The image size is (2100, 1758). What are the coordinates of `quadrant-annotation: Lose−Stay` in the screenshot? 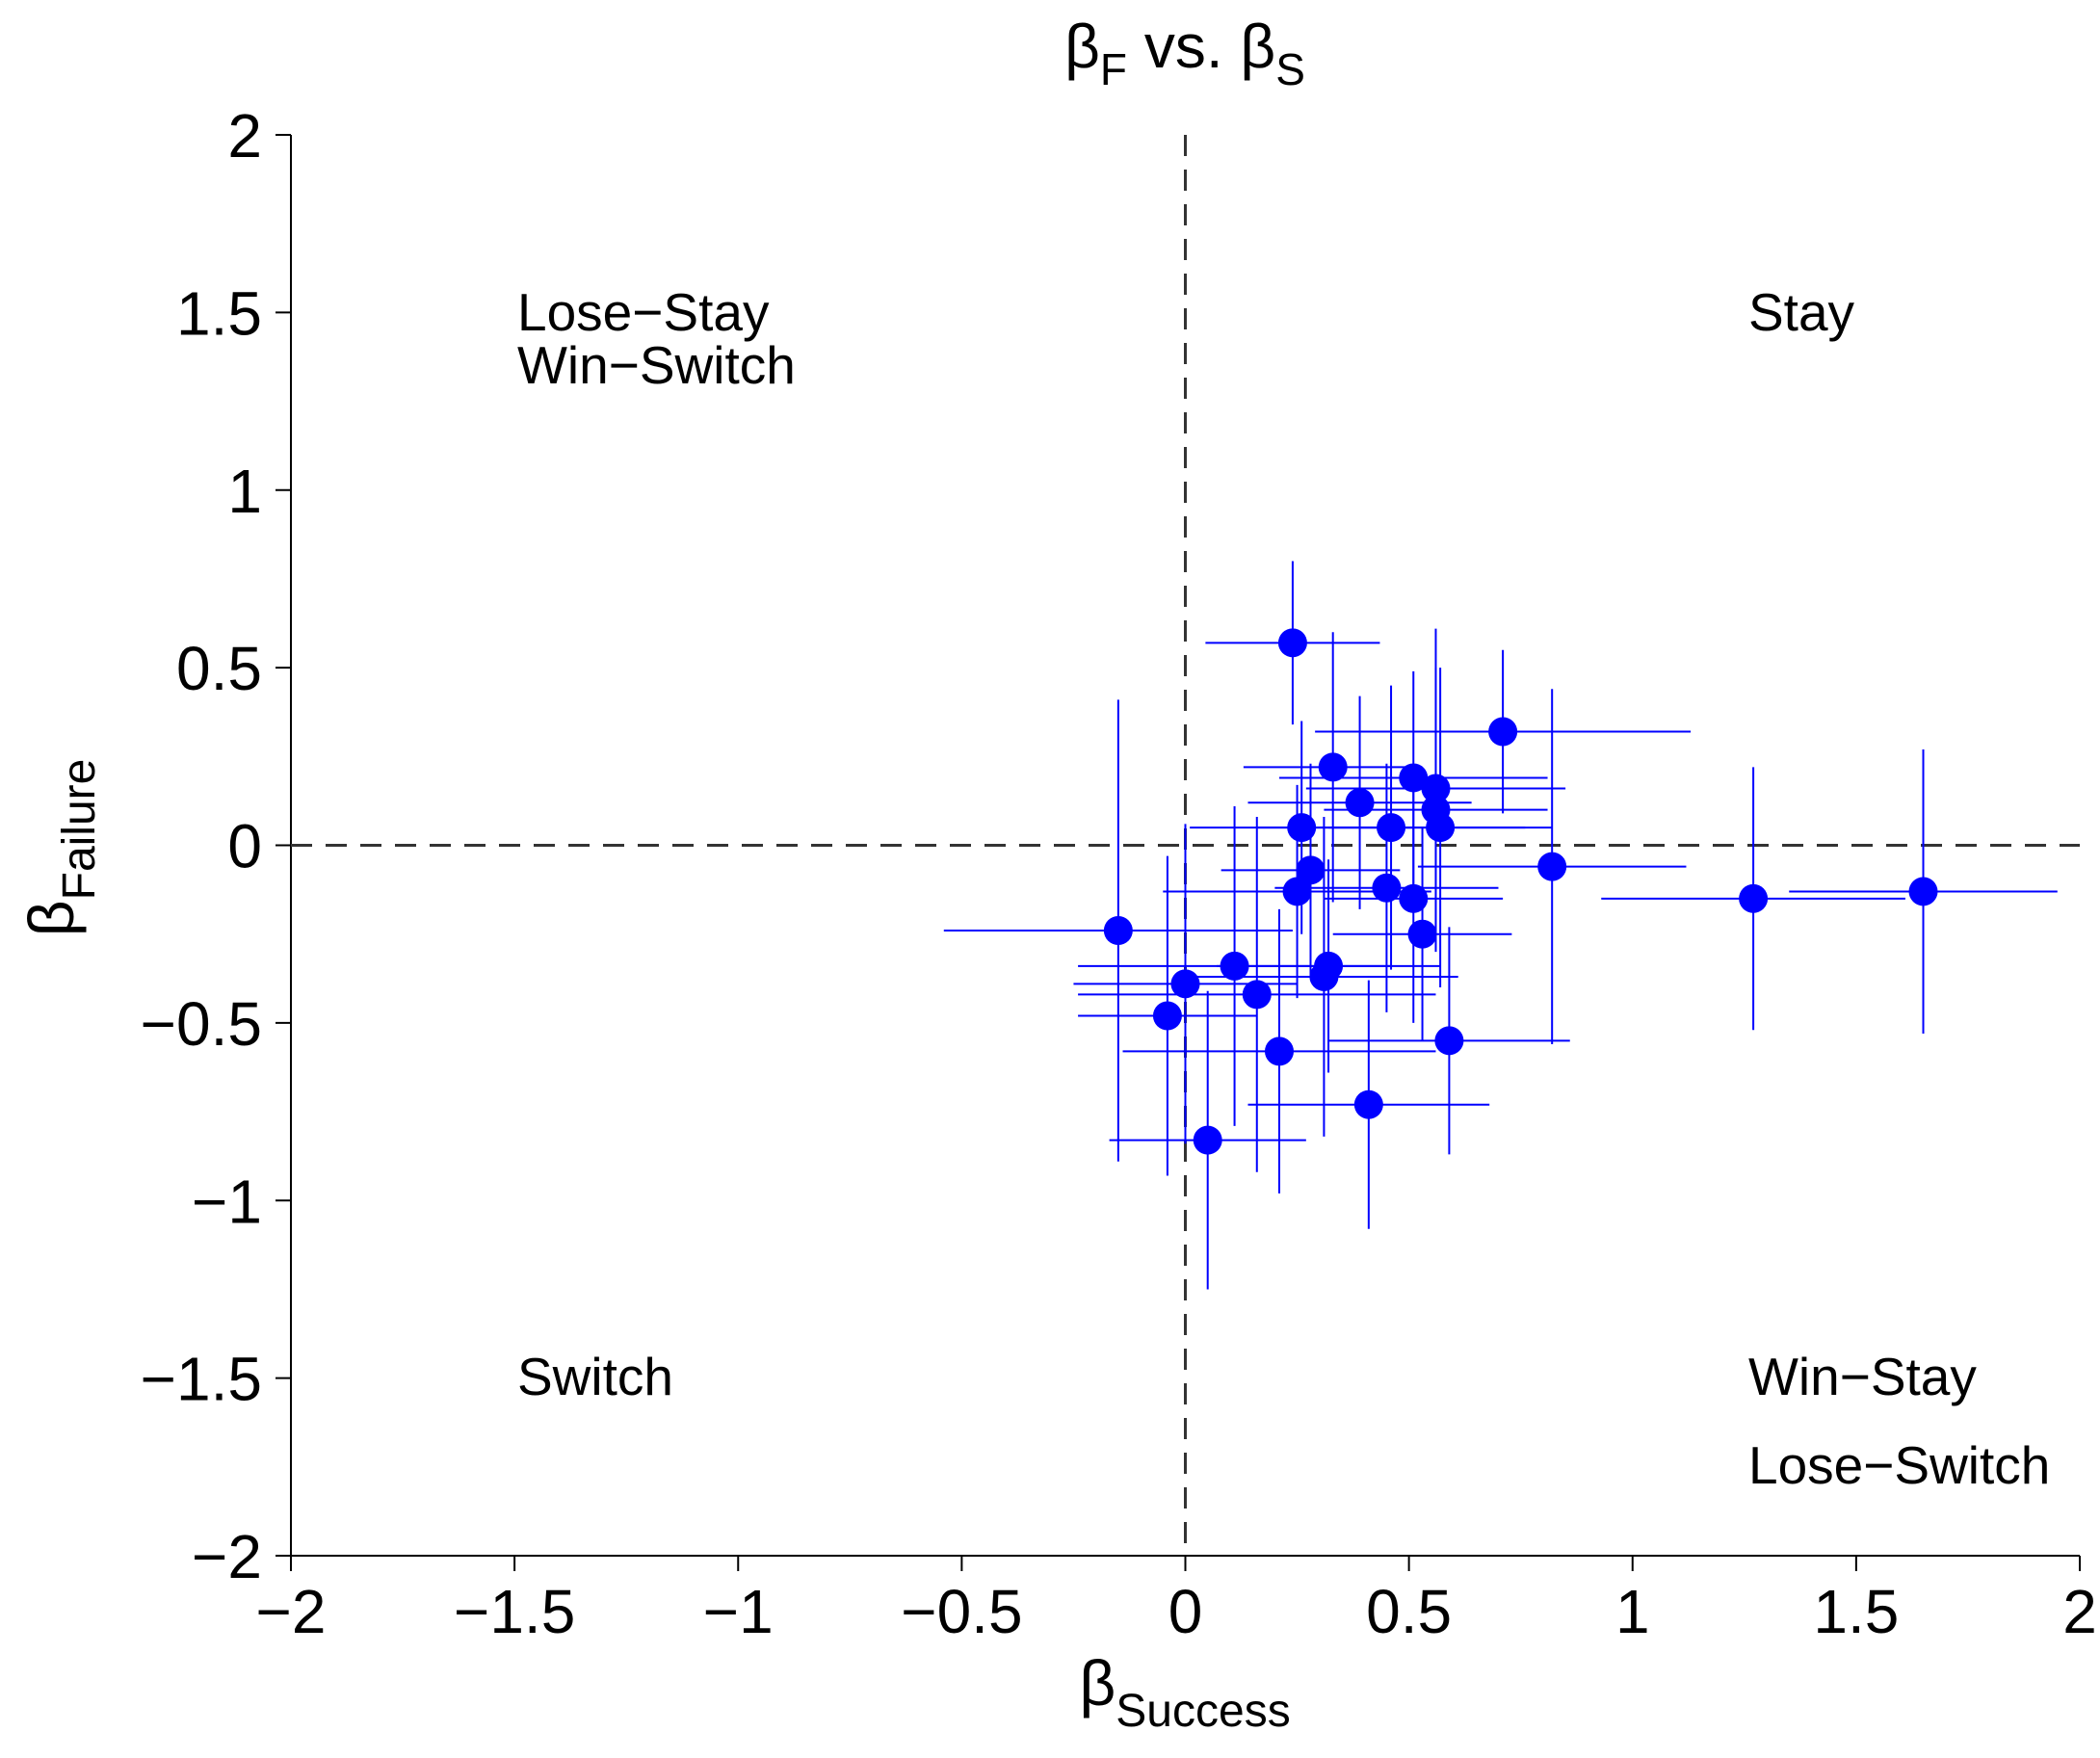 It's located at (643, 312).